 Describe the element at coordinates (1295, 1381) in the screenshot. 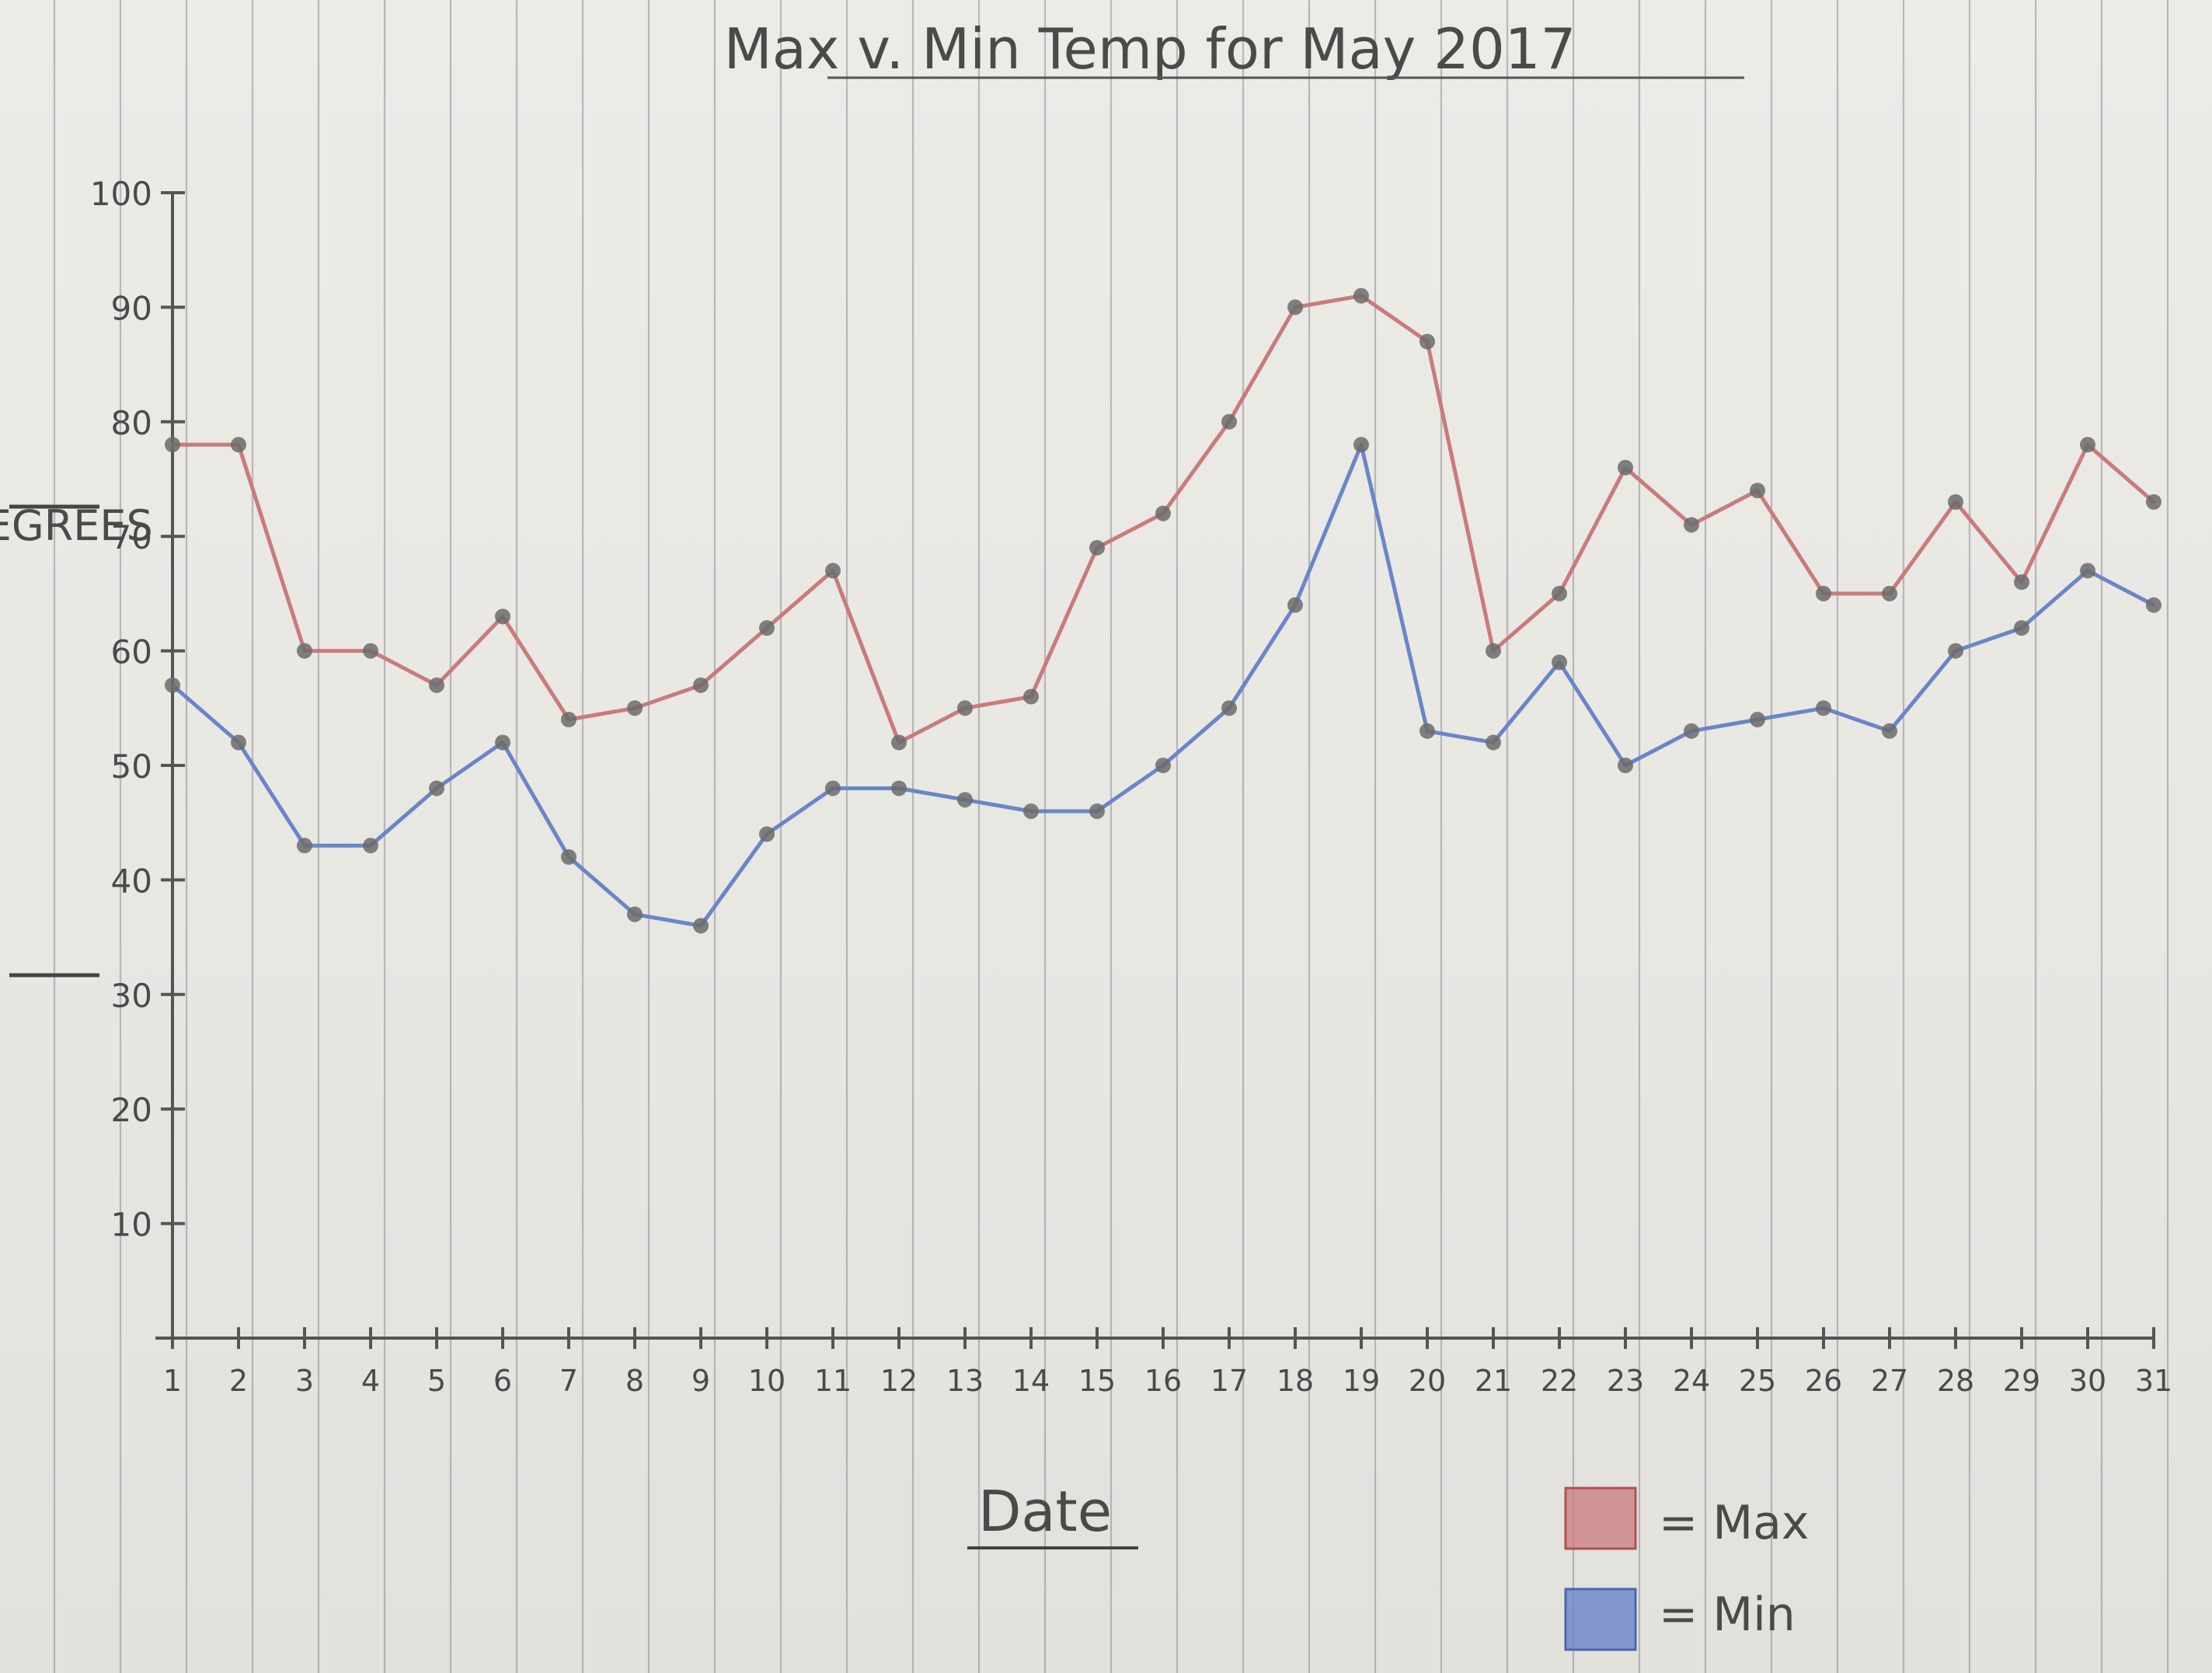

I see `x-tick-label: 18` at that location.